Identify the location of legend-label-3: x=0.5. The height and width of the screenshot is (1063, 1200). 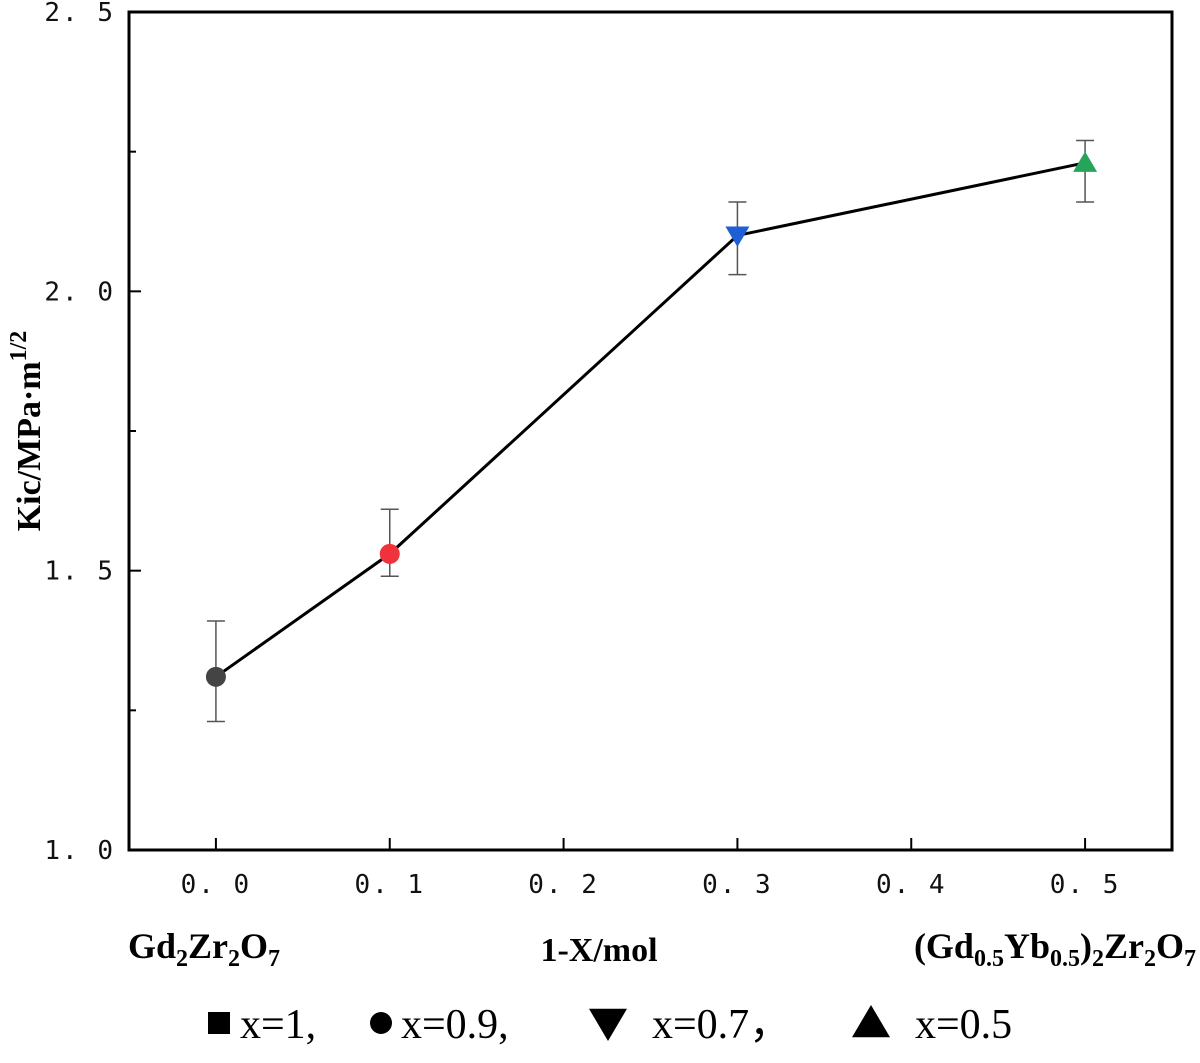
(963, 1025).